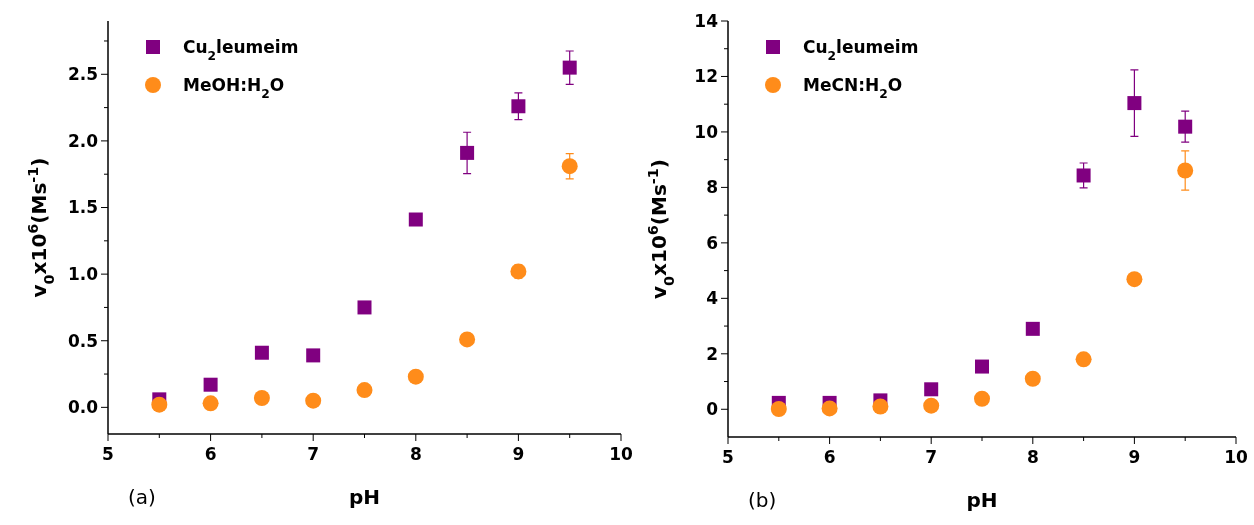 This screenshot has width=1254, height=525. I want to click on legend-label: MeCN:H$_{2}$O, so click(853, 87).